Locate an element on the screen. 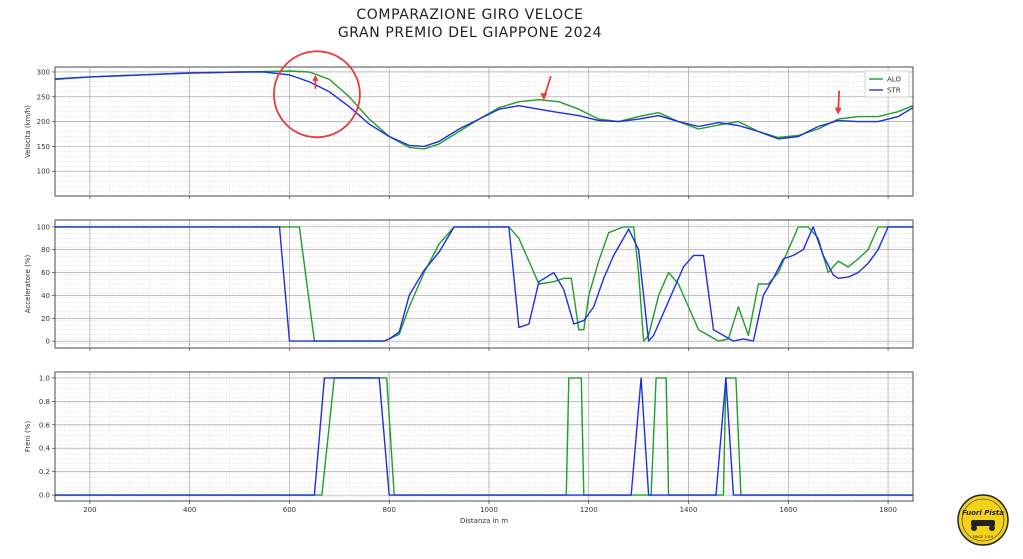 The height and width of the screenshot is (559, 1023). y-tick-label: 1.0 is located at coordinates (44, 378).